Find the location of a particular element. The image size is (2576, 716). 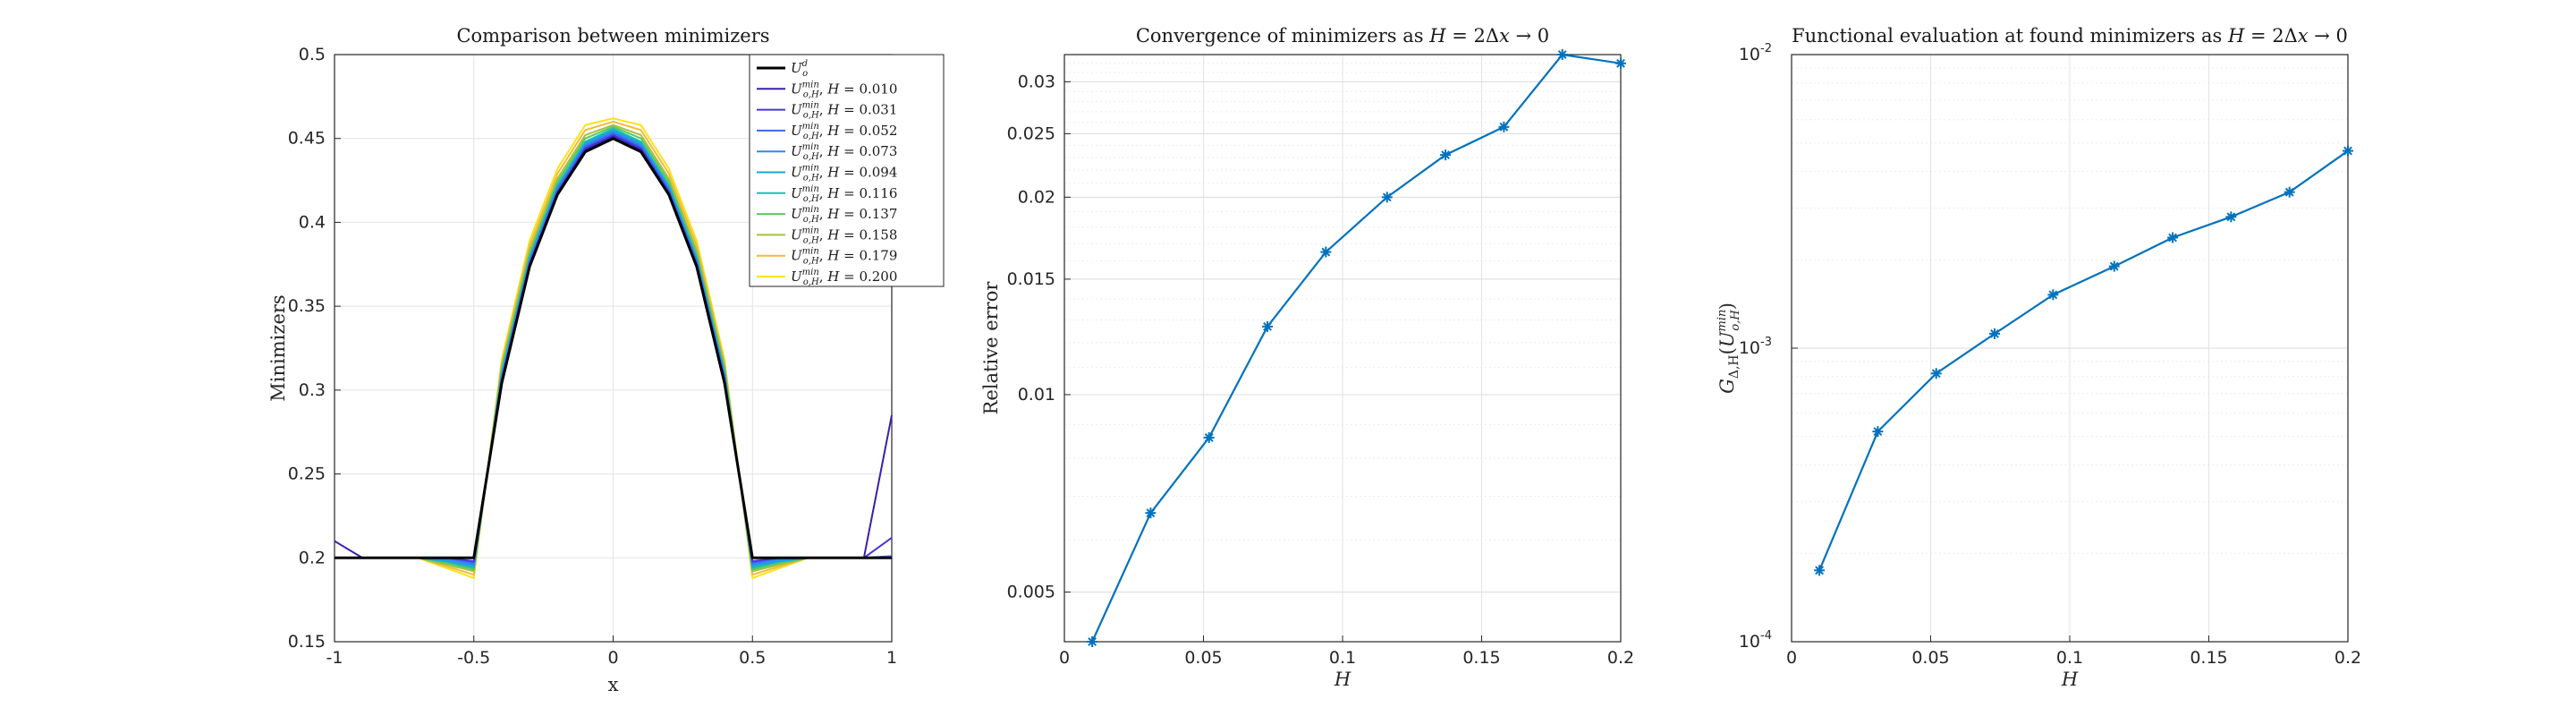

legend-entry: Umin o,H, H = 0.073 is located at coordinates (827, 152).